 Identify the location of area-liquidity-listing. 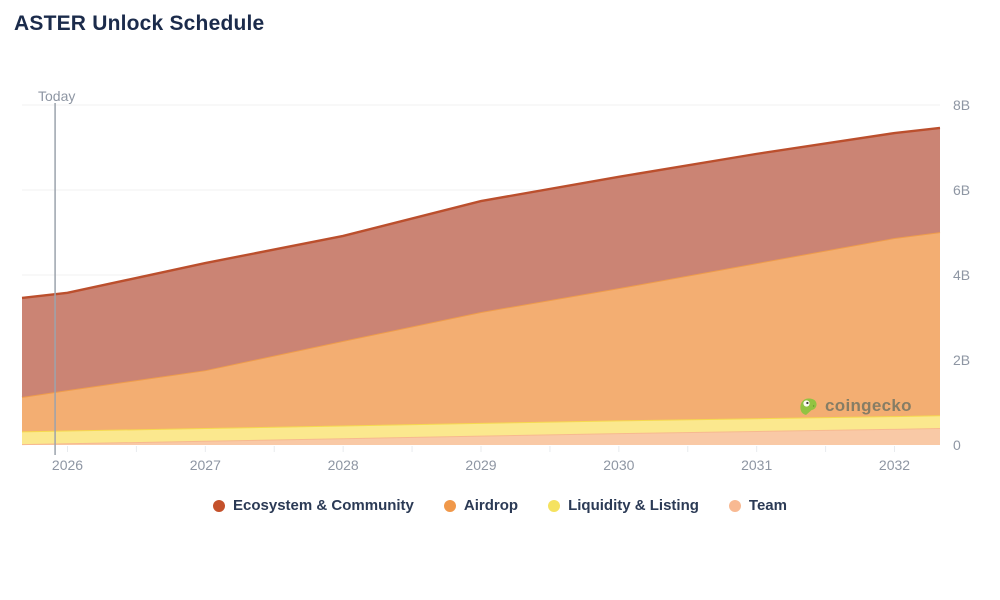
(481, 430).